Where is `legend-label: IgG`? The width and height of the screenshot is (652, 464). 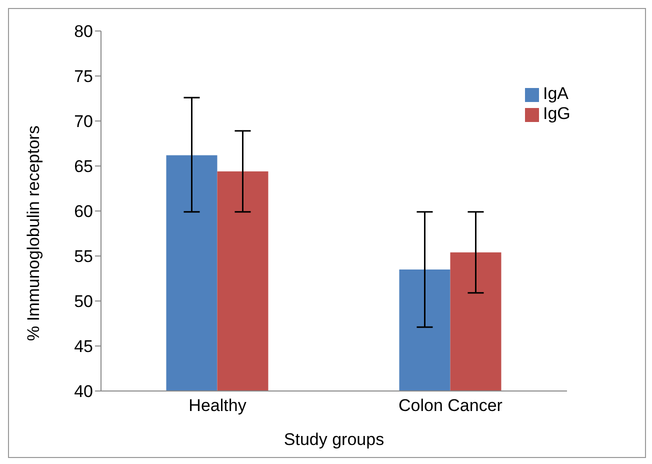 legend-label: IgG is located at coordinates (556, 113).